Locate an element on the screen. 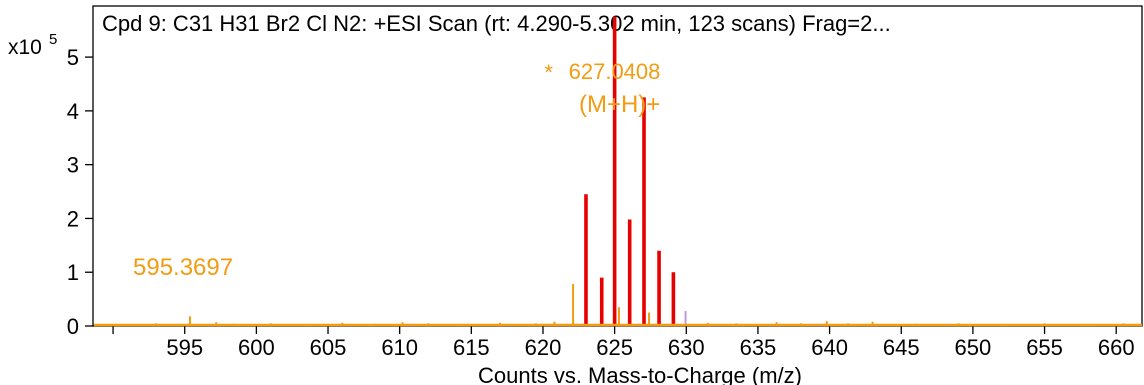 The width and height of the screenshot is (1144, 385). x-tick-label: 605 is located at coordinates (328, 347).